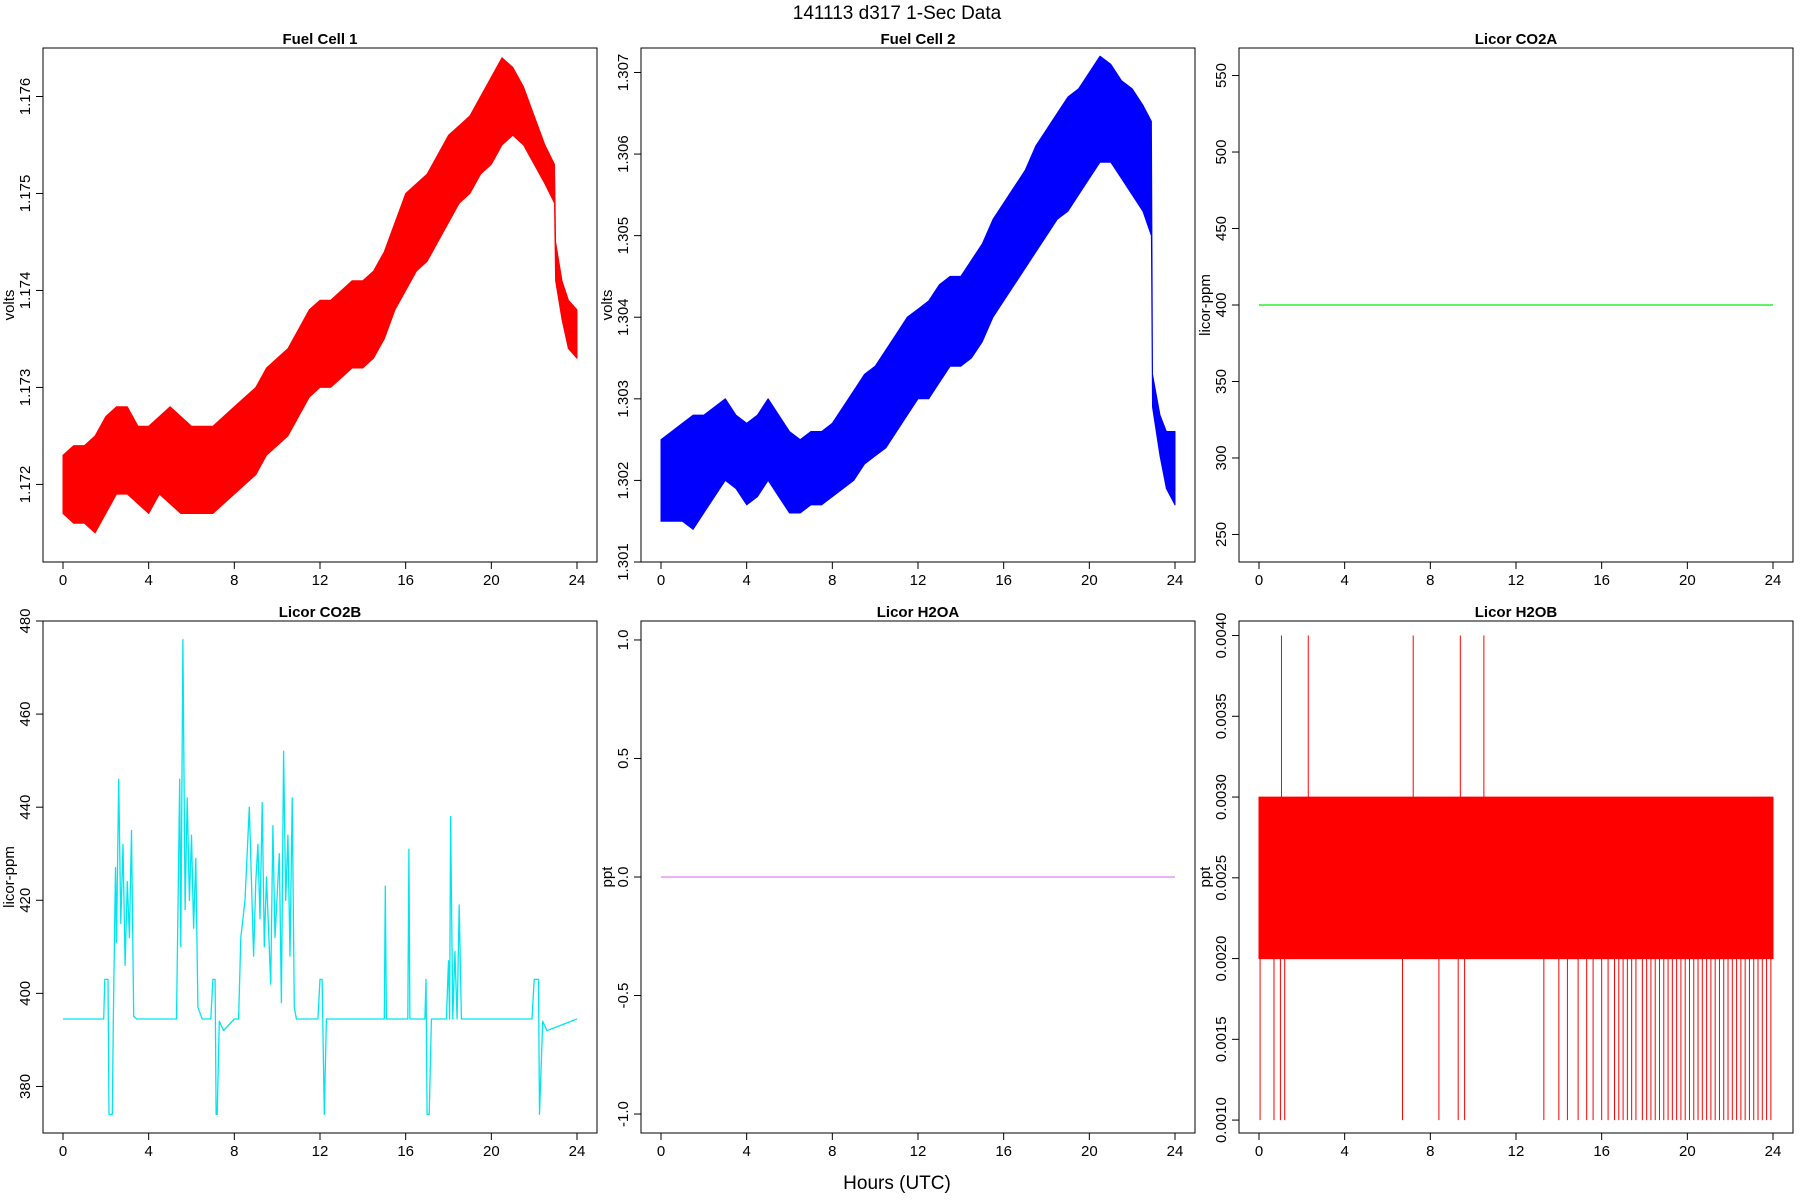  What do you see at coordinates (1221, 152) in the screenshot?
I see `y-tick-label: 500` at bounding box center [1221, 152].